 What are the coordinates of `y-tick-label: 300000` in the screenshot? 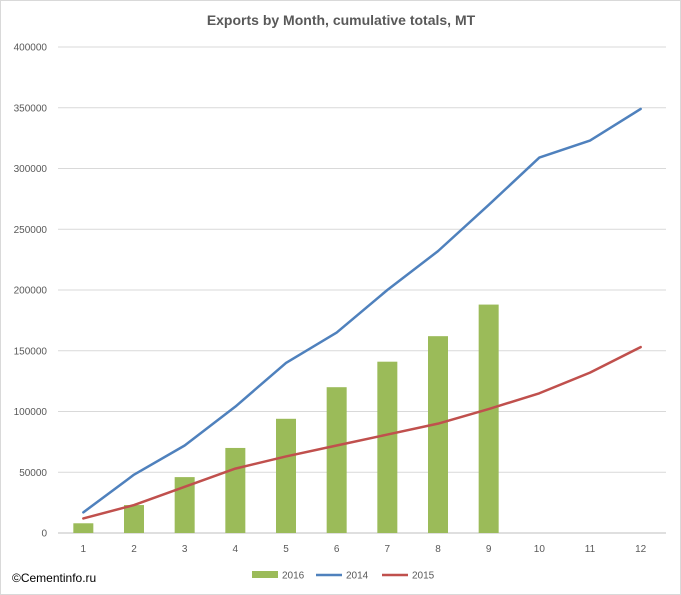 It's located at (31, 169).